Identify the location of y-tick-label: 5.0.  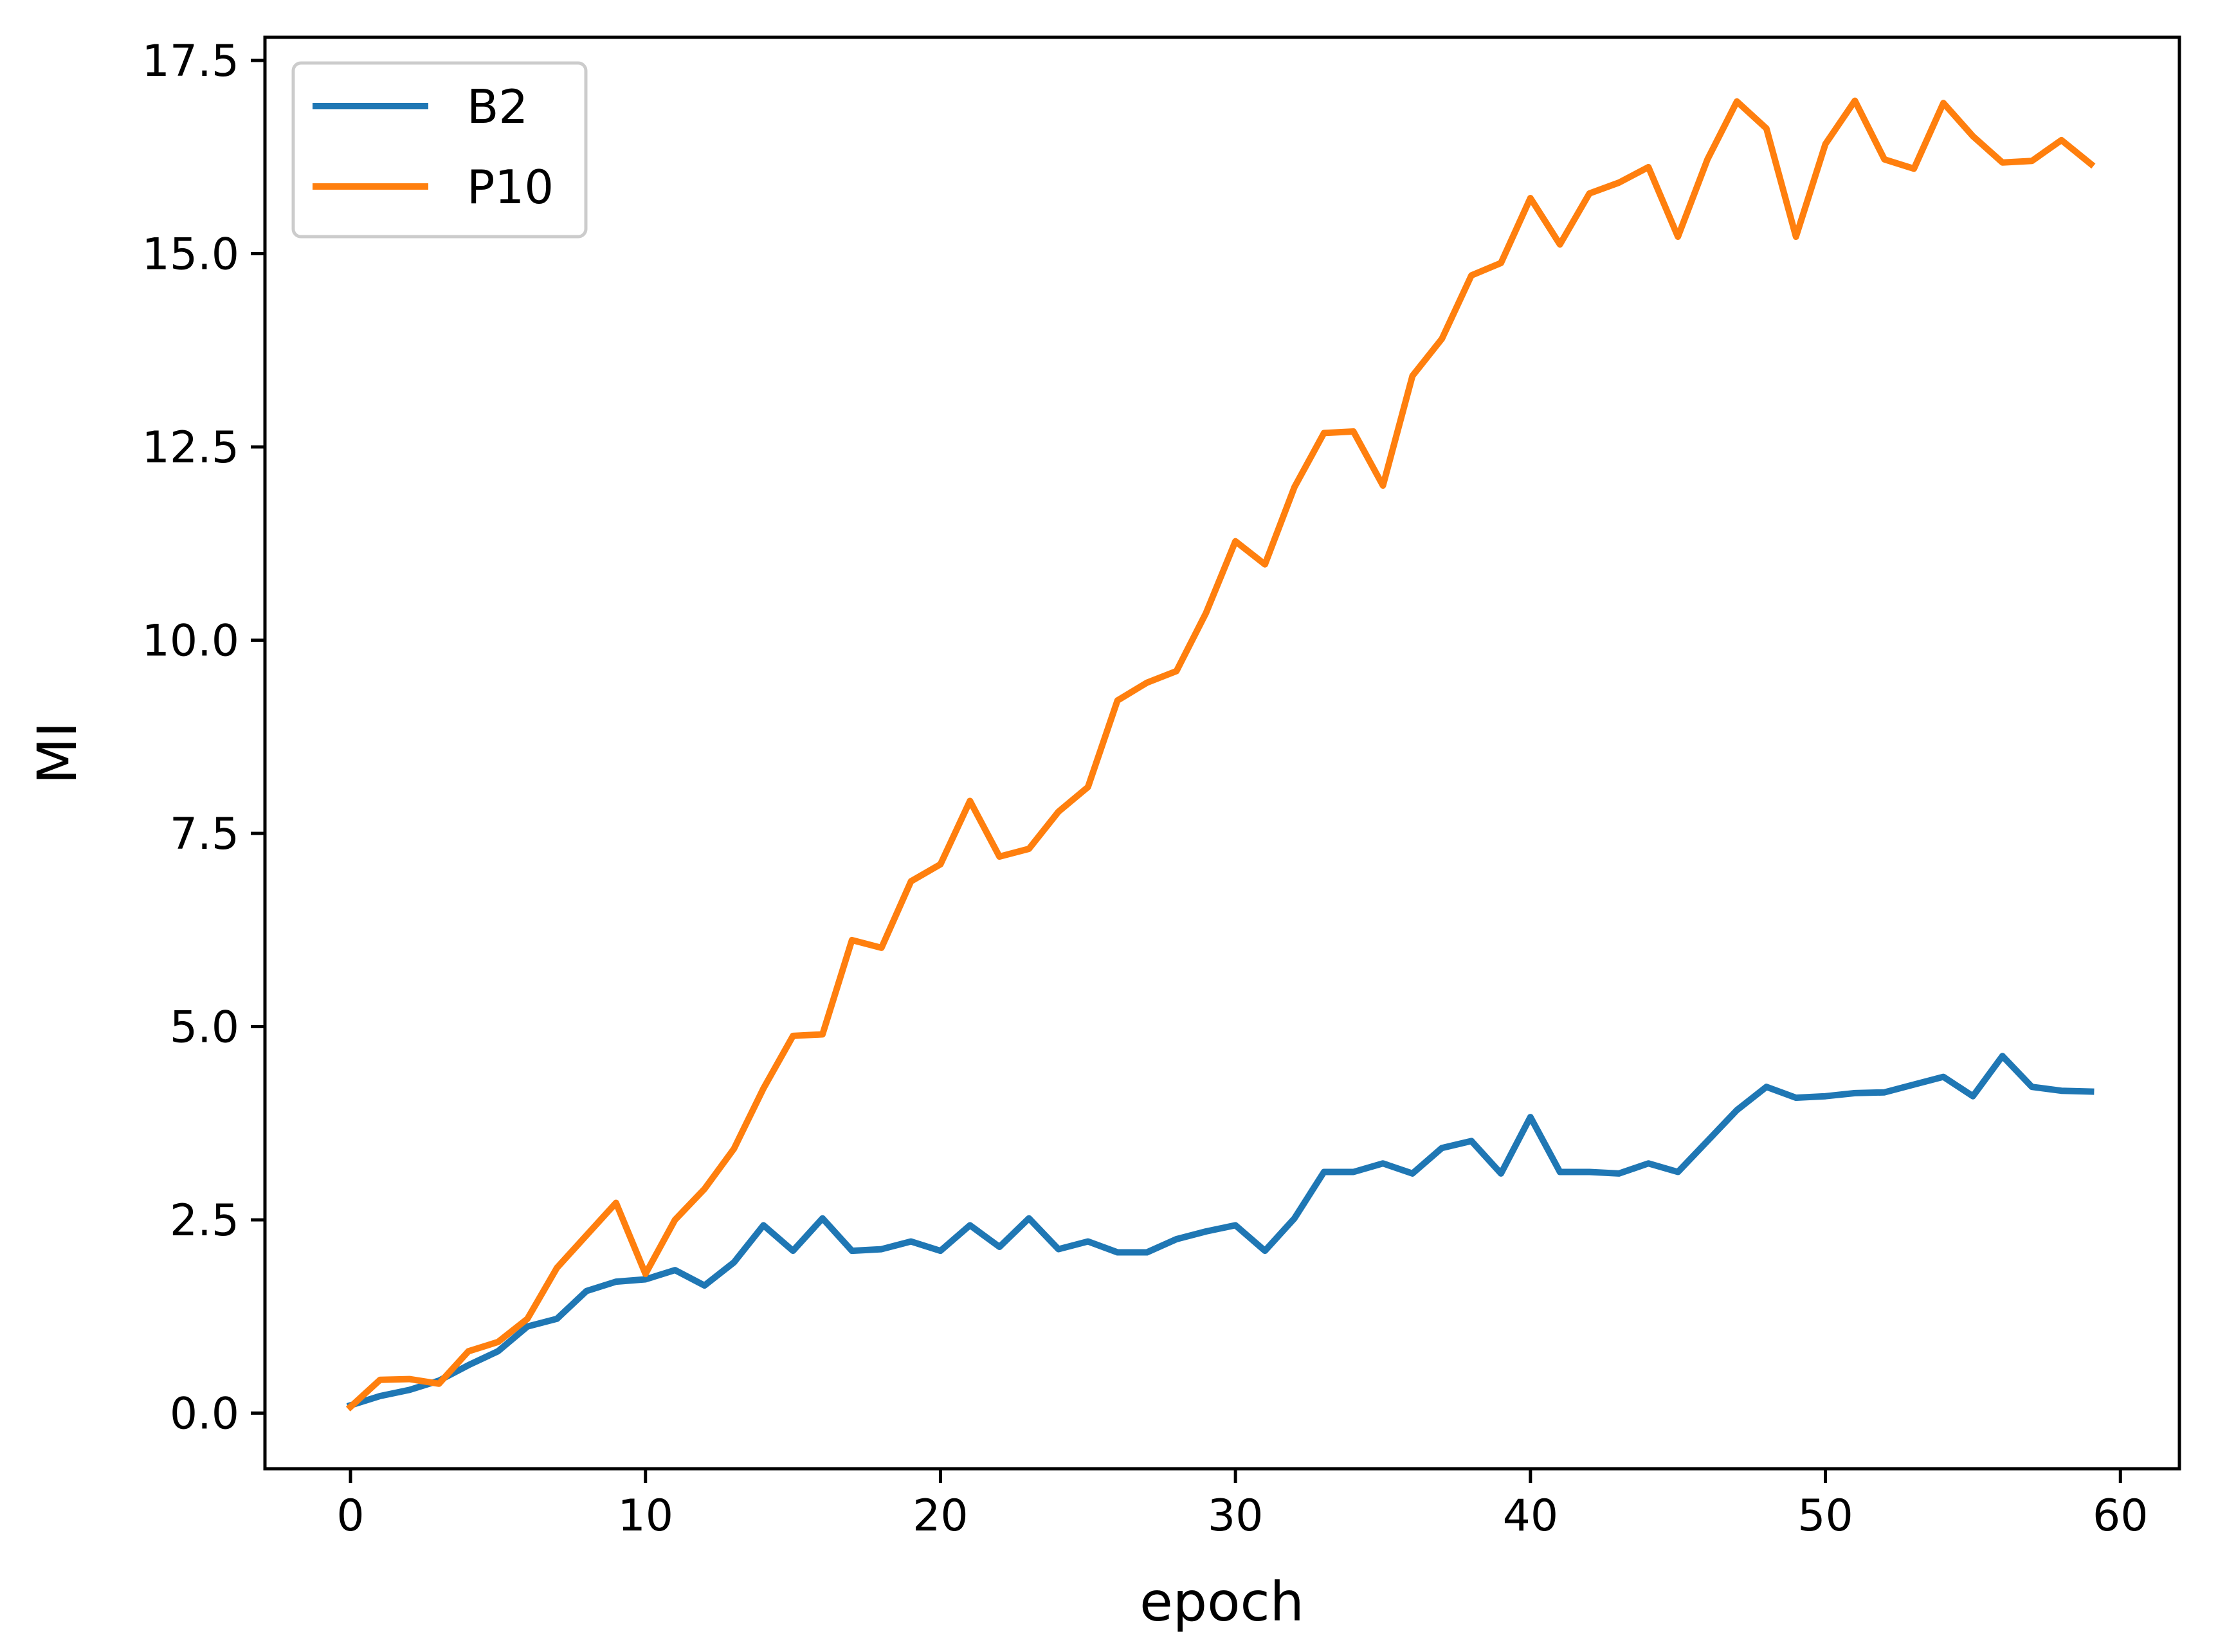
(204, 1027).